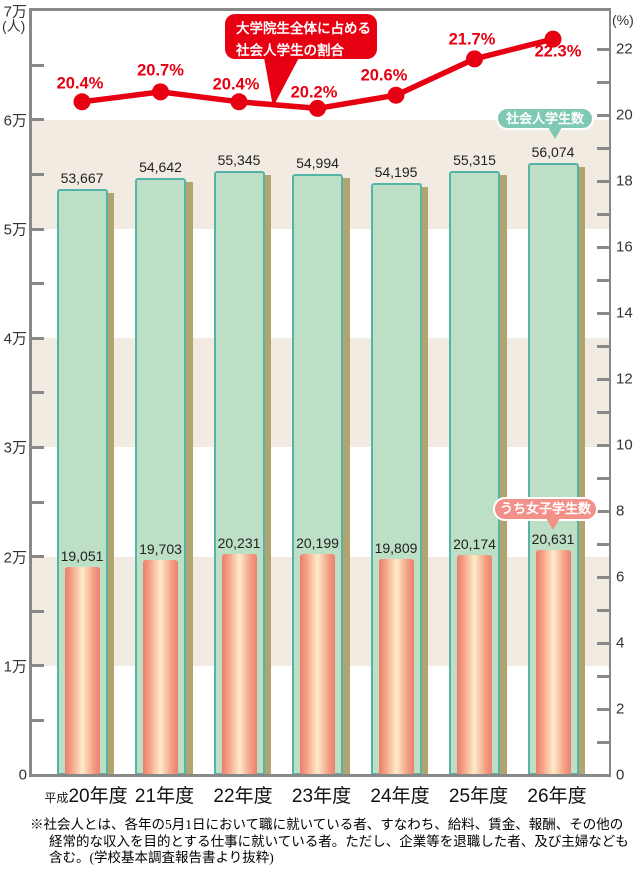 The height and width of the screenshot is (873, 636). I want to click on percent-label: 20.6%, so click(384, 75).